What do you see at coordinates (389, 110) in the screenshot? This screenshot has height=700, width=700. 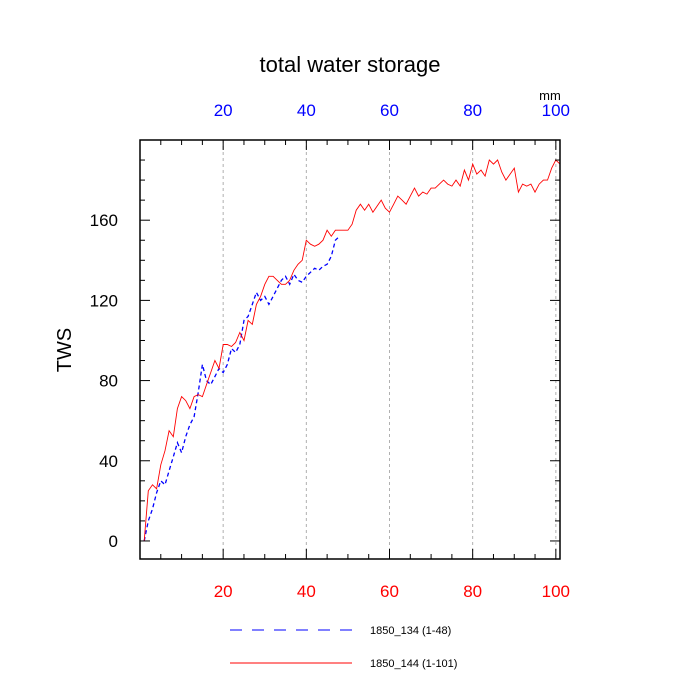 I see `x-tick-label-top: 60` at bounding box center [389, 110].